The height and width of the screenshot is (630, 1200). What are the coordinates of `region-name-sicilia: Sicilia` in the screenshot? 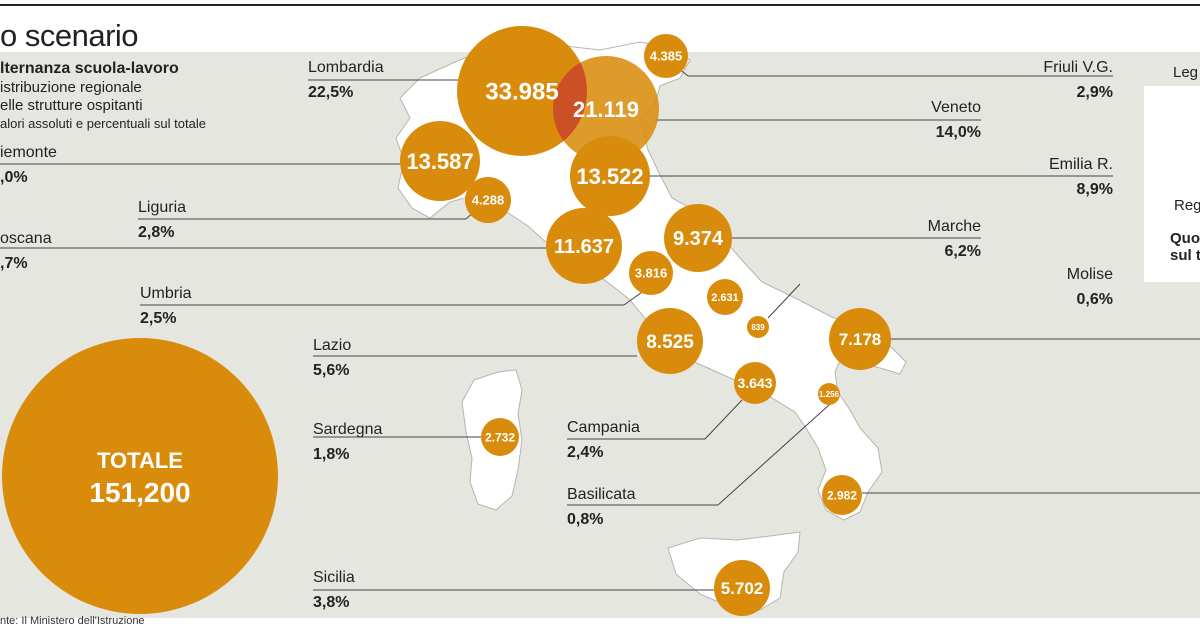 It's located at (334, 577).